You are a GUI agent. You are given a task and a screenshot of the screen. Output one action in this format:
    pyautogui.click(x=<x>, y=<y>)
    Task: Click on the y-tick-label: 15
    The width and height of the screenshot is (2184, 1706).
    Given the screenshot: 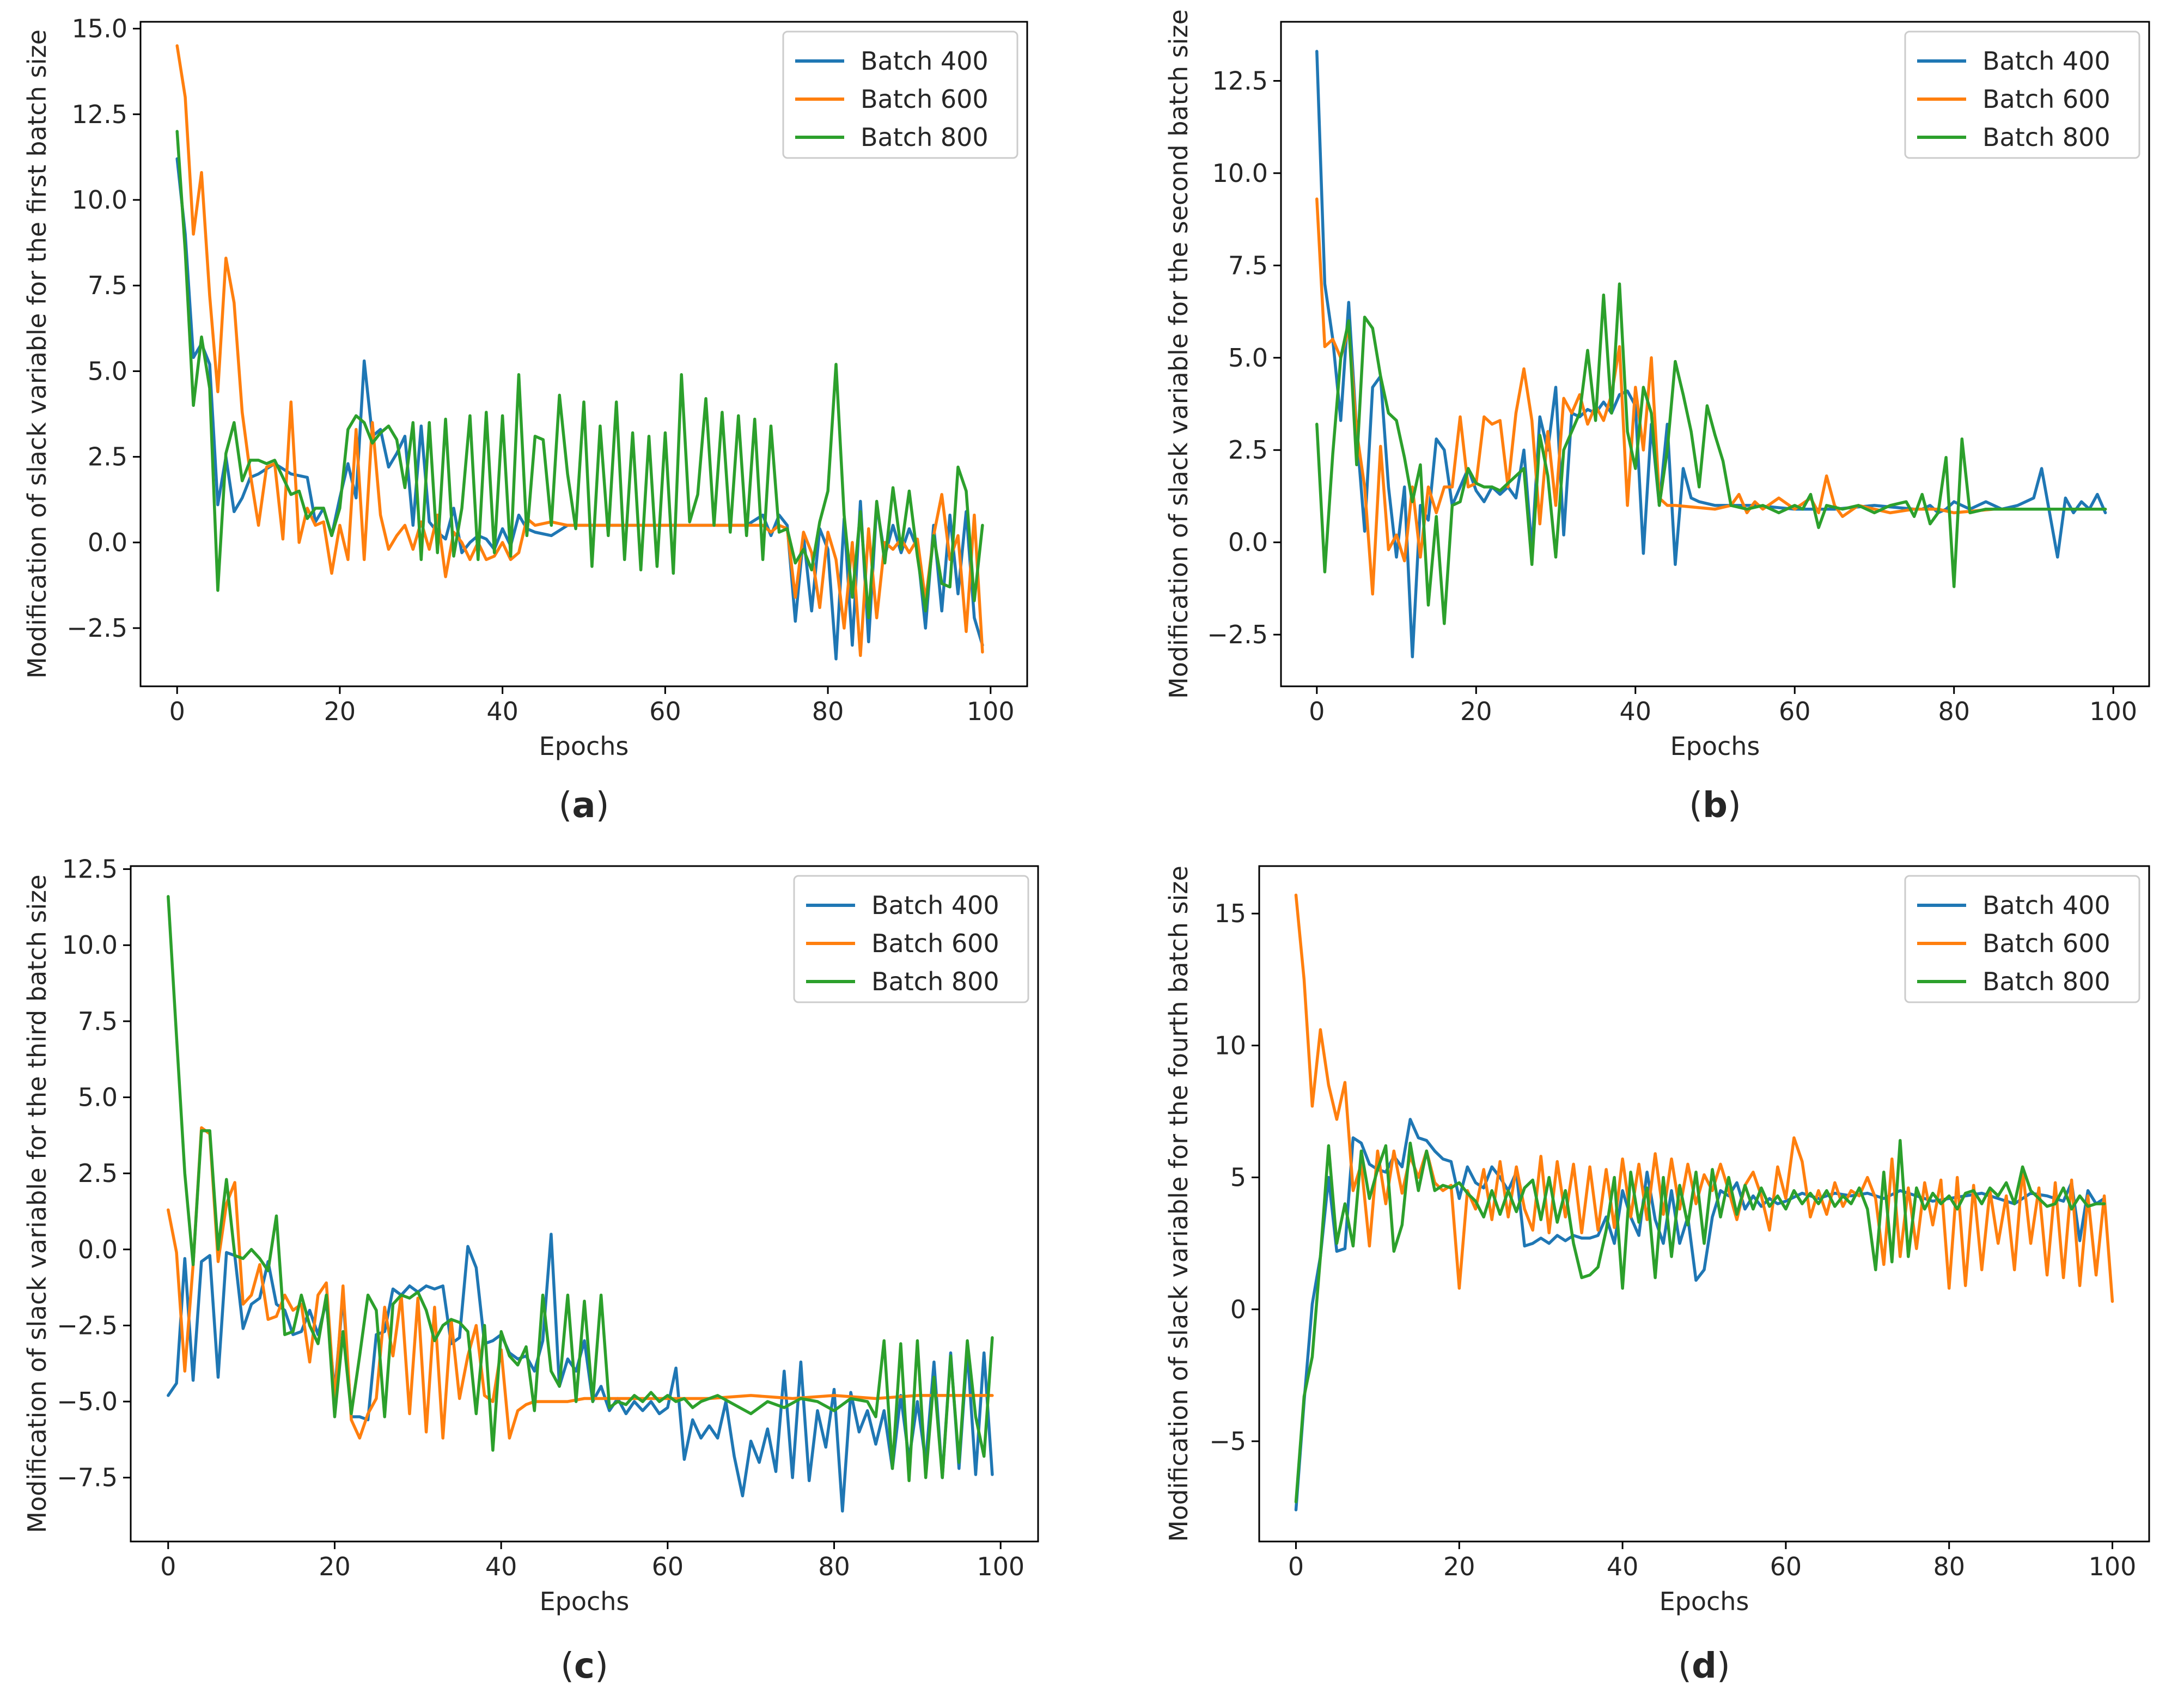 What is the action you would take?
    pyautogui.click(x=1230, y=914)
    